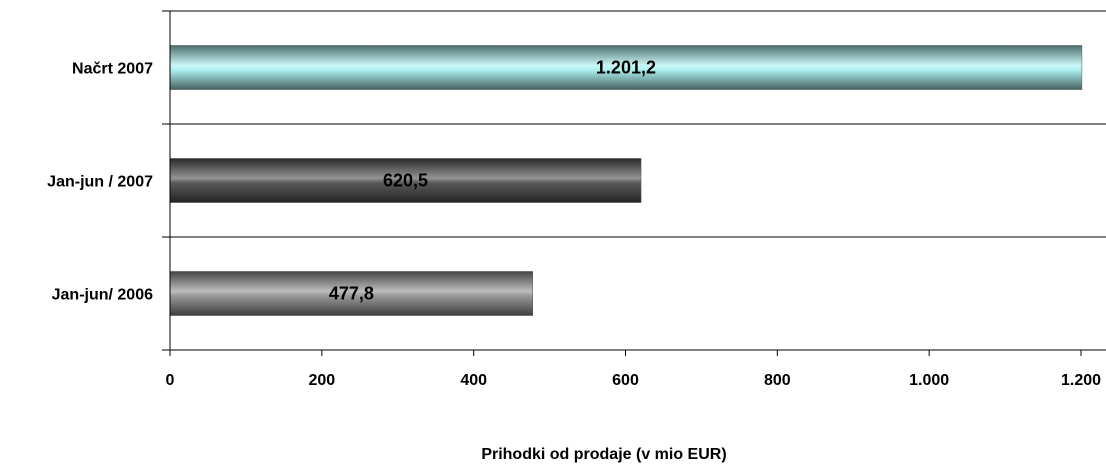 The image size is (1106, 468). I want to click on category-label: Jan-jun / 2007, so click(100, 182).